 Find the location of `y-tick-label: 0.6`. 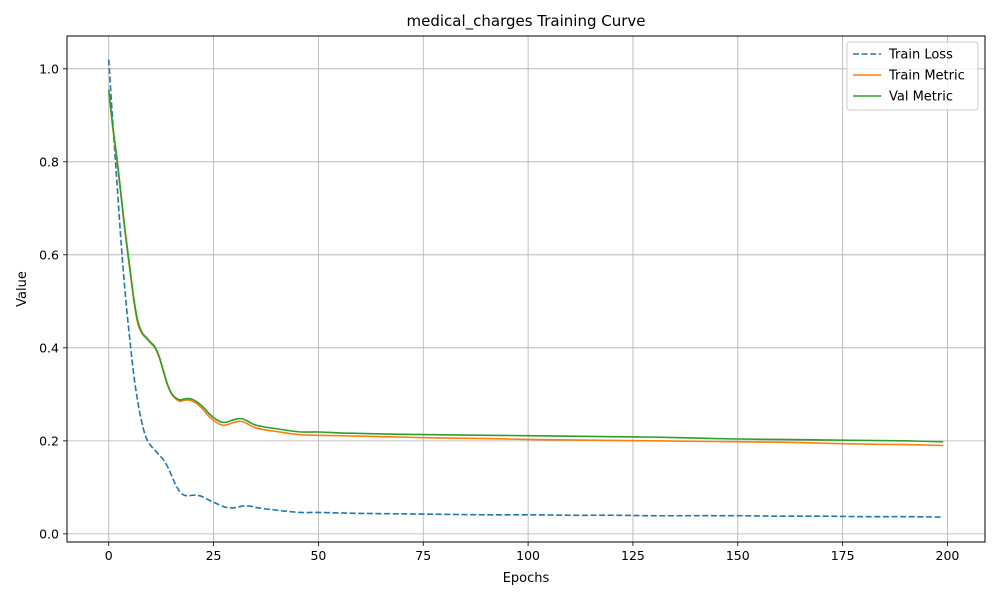

y-tick-label: 0.6 is located at coordinates (49, 254).